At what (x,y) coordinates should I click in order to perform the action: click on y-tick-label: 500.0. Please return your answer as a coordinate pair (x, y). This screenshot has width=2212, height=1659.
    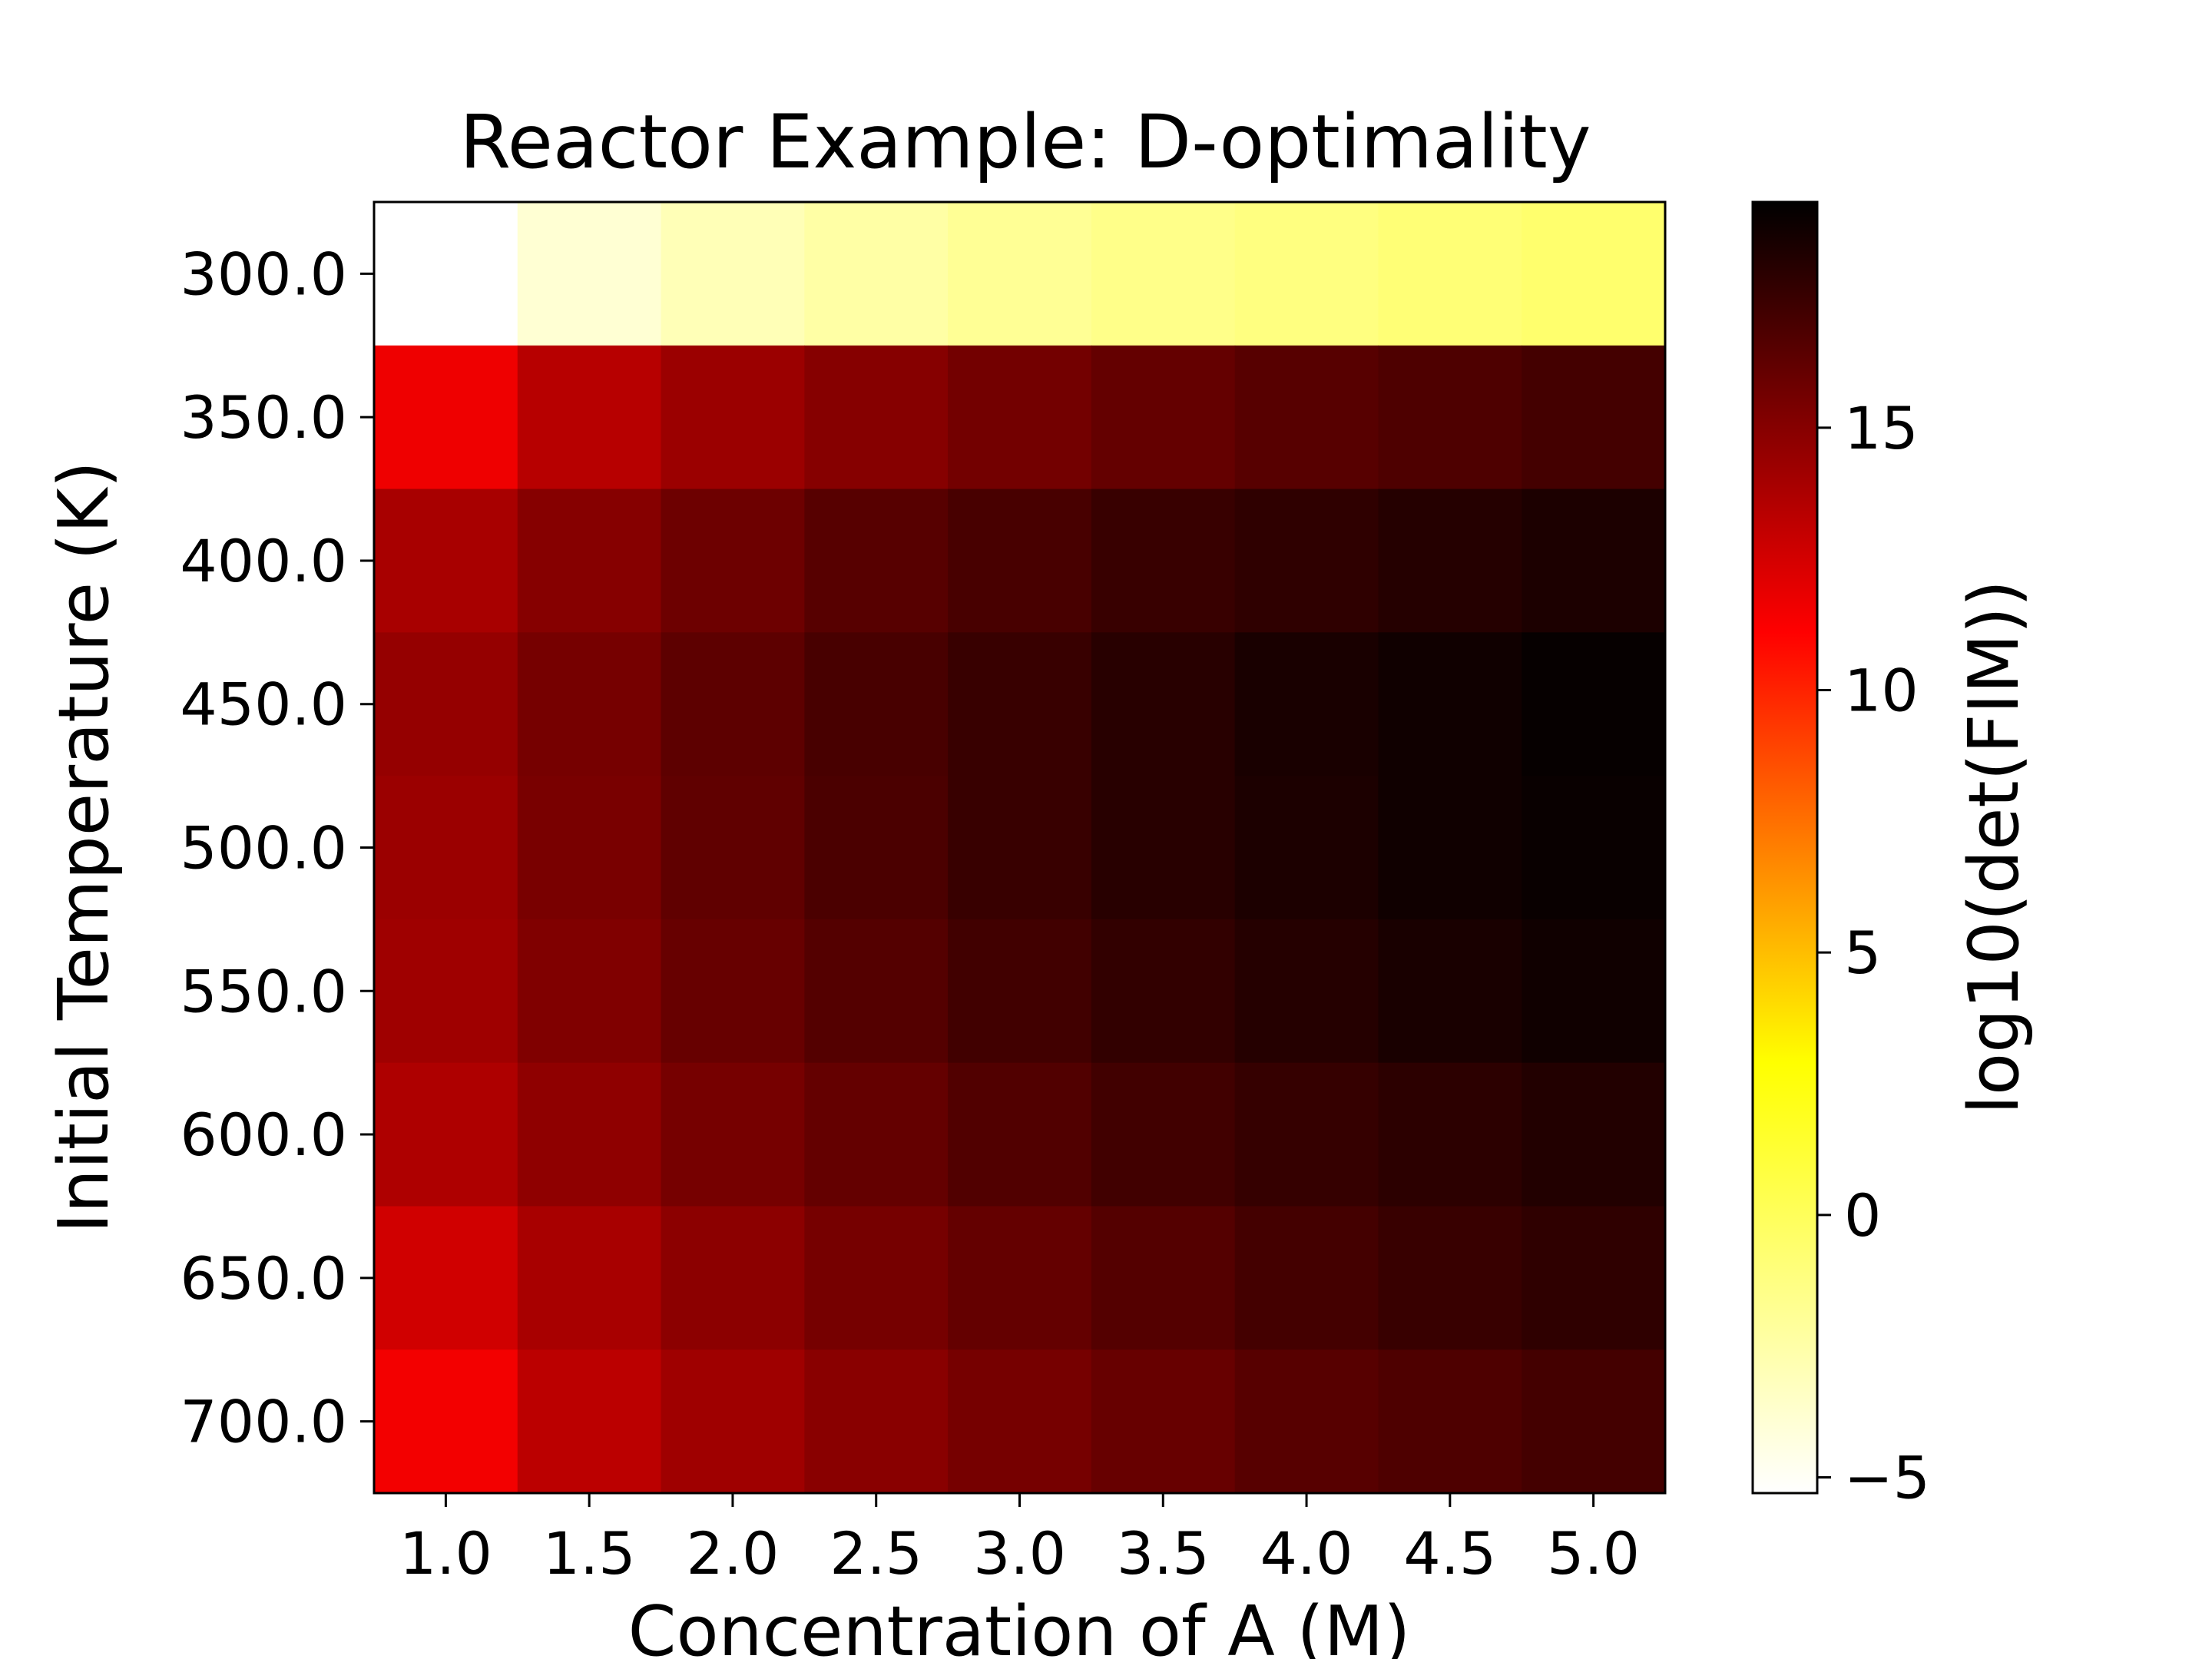
    Looking at the image, I should click on (263, 848).